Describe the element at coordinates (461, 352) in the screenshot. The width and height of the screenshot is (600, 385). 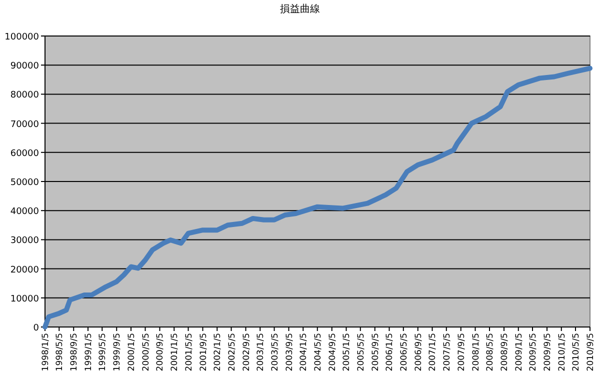
I see `x-tick-label: 2007/9/5` at that location.